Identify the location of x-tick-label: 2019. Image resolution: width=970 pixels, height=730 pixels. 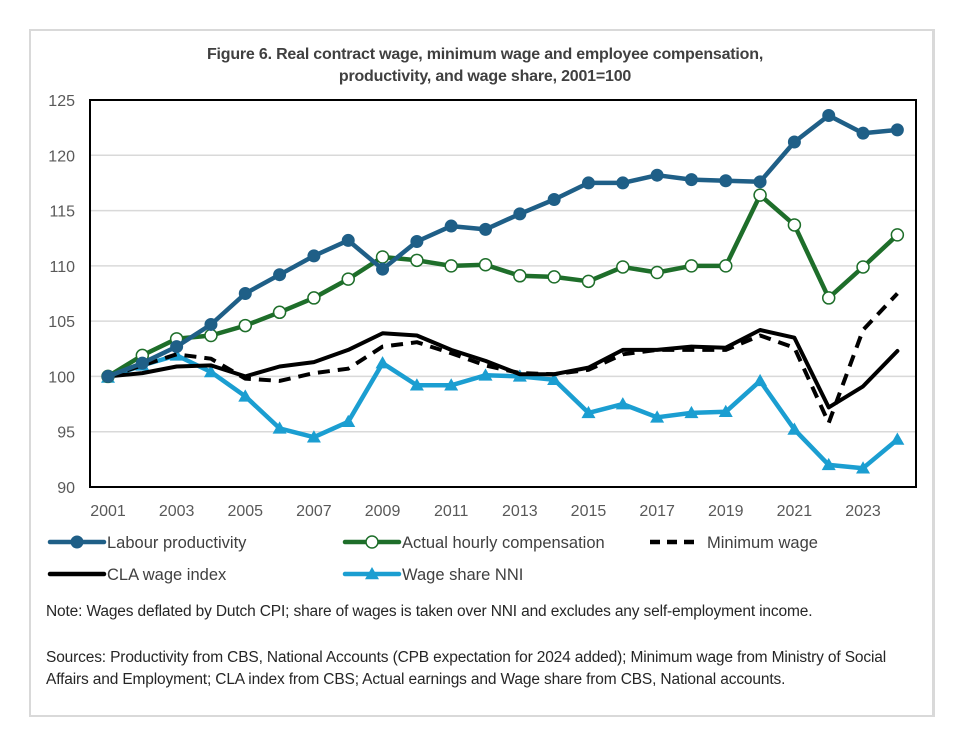
(726, 511).